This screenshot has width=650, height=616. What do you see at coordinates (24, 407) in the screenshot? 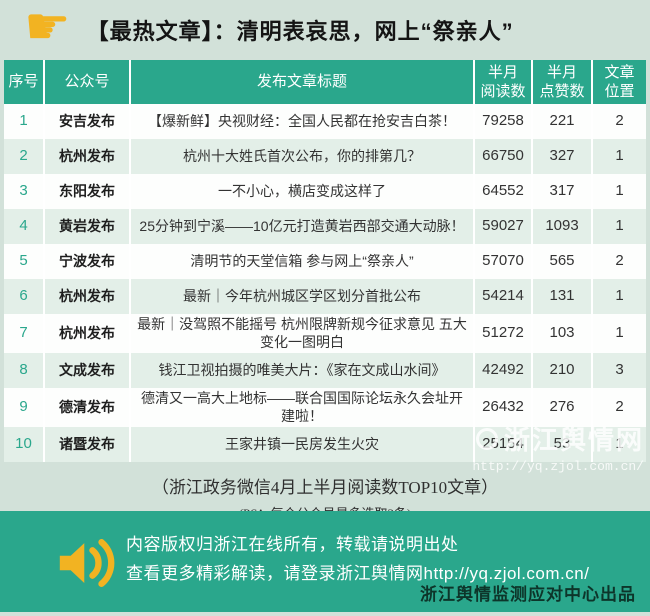
I see `rank-cell: 9` at bounding box center [24, 407].